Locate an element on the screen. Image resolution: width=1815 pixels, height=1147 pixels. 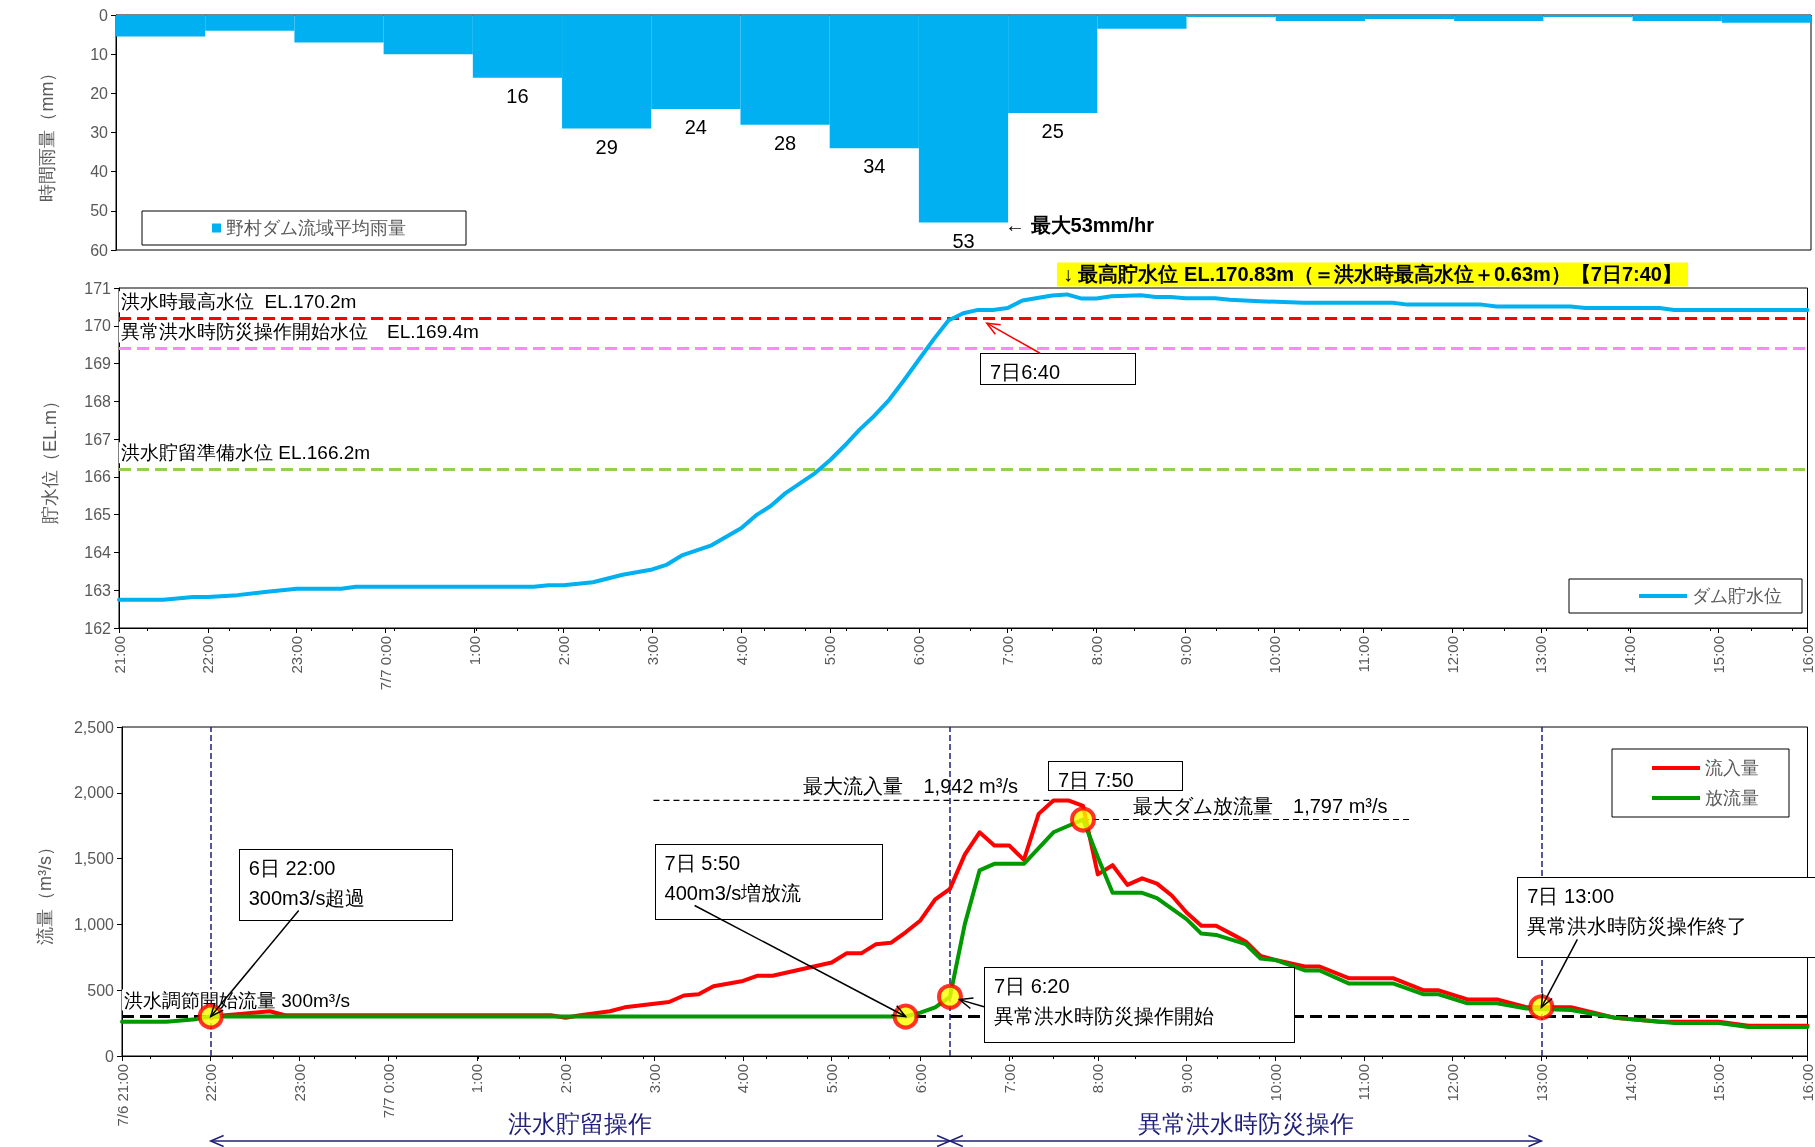
y-axis-title: 流量（m³/s） is located at coordinates (45, 891).